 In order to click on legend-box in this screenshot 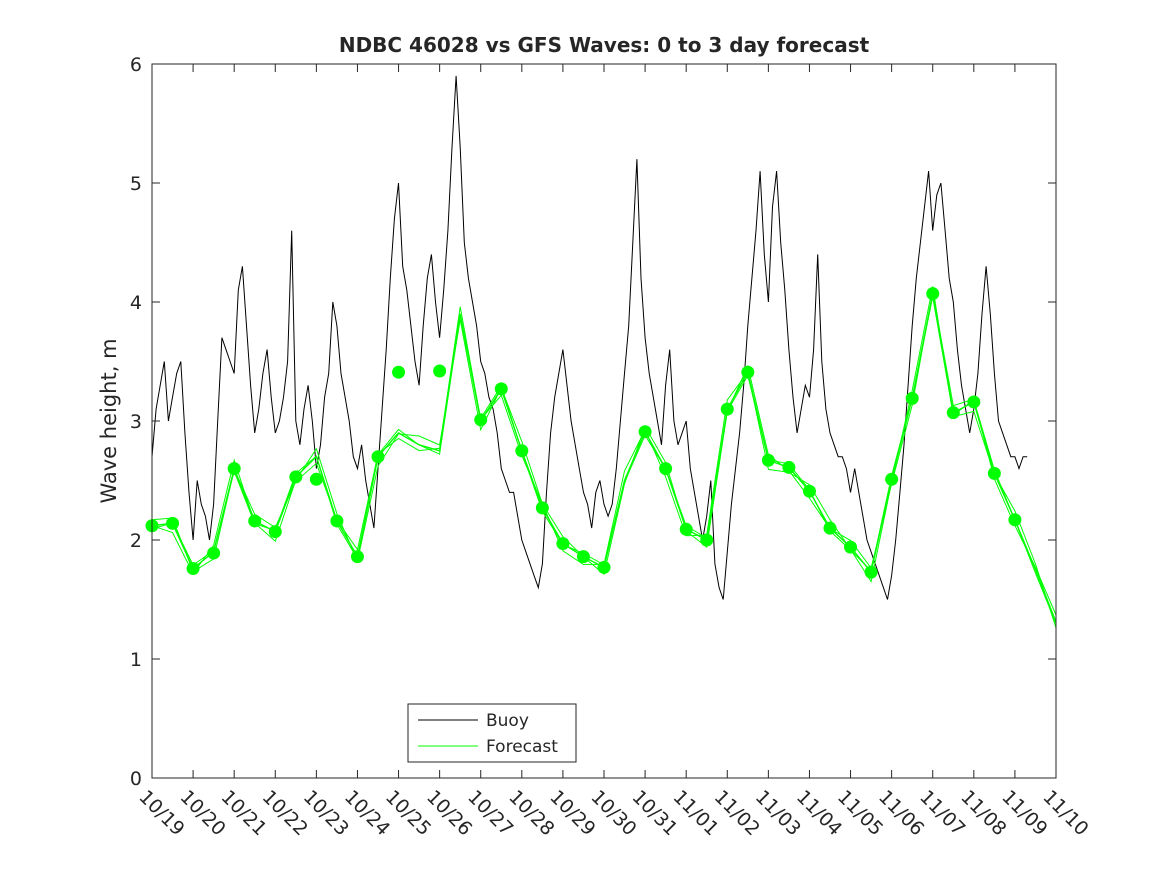, I will do `click(492, 733)`.